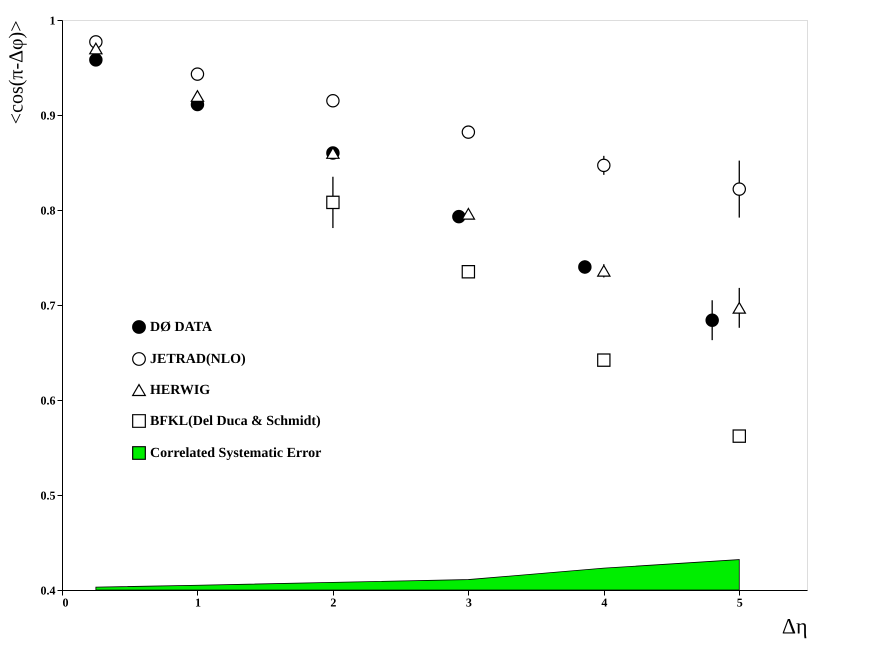 This screenshot has width=881, height=651. Describe the element at coordinates (181, 327) in the screenshot. I see `legend-label: DØ DATA` at that location.